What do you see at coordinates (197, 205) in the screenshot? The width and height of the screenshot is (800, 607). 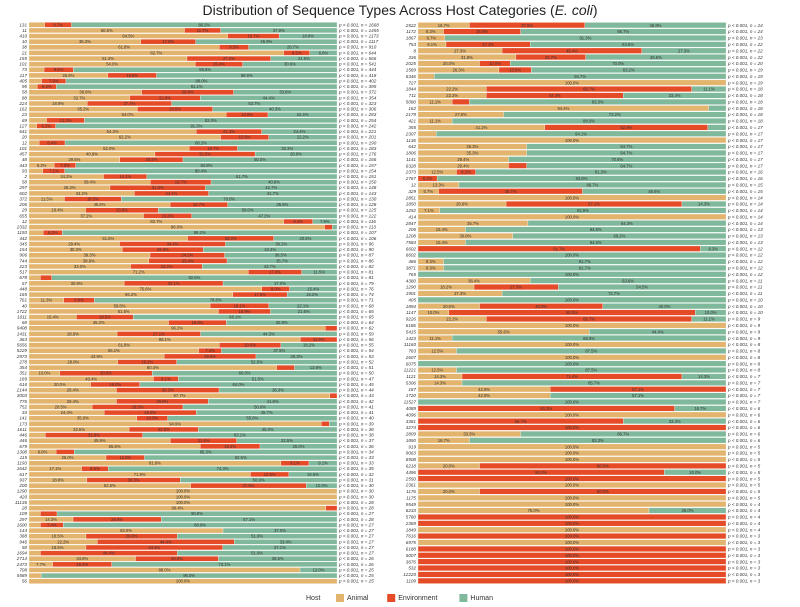 I see `bar-row: 206 45.8% 18.7% 35.5% p < 0.001, n = 128` at bounding box center [197, 205].